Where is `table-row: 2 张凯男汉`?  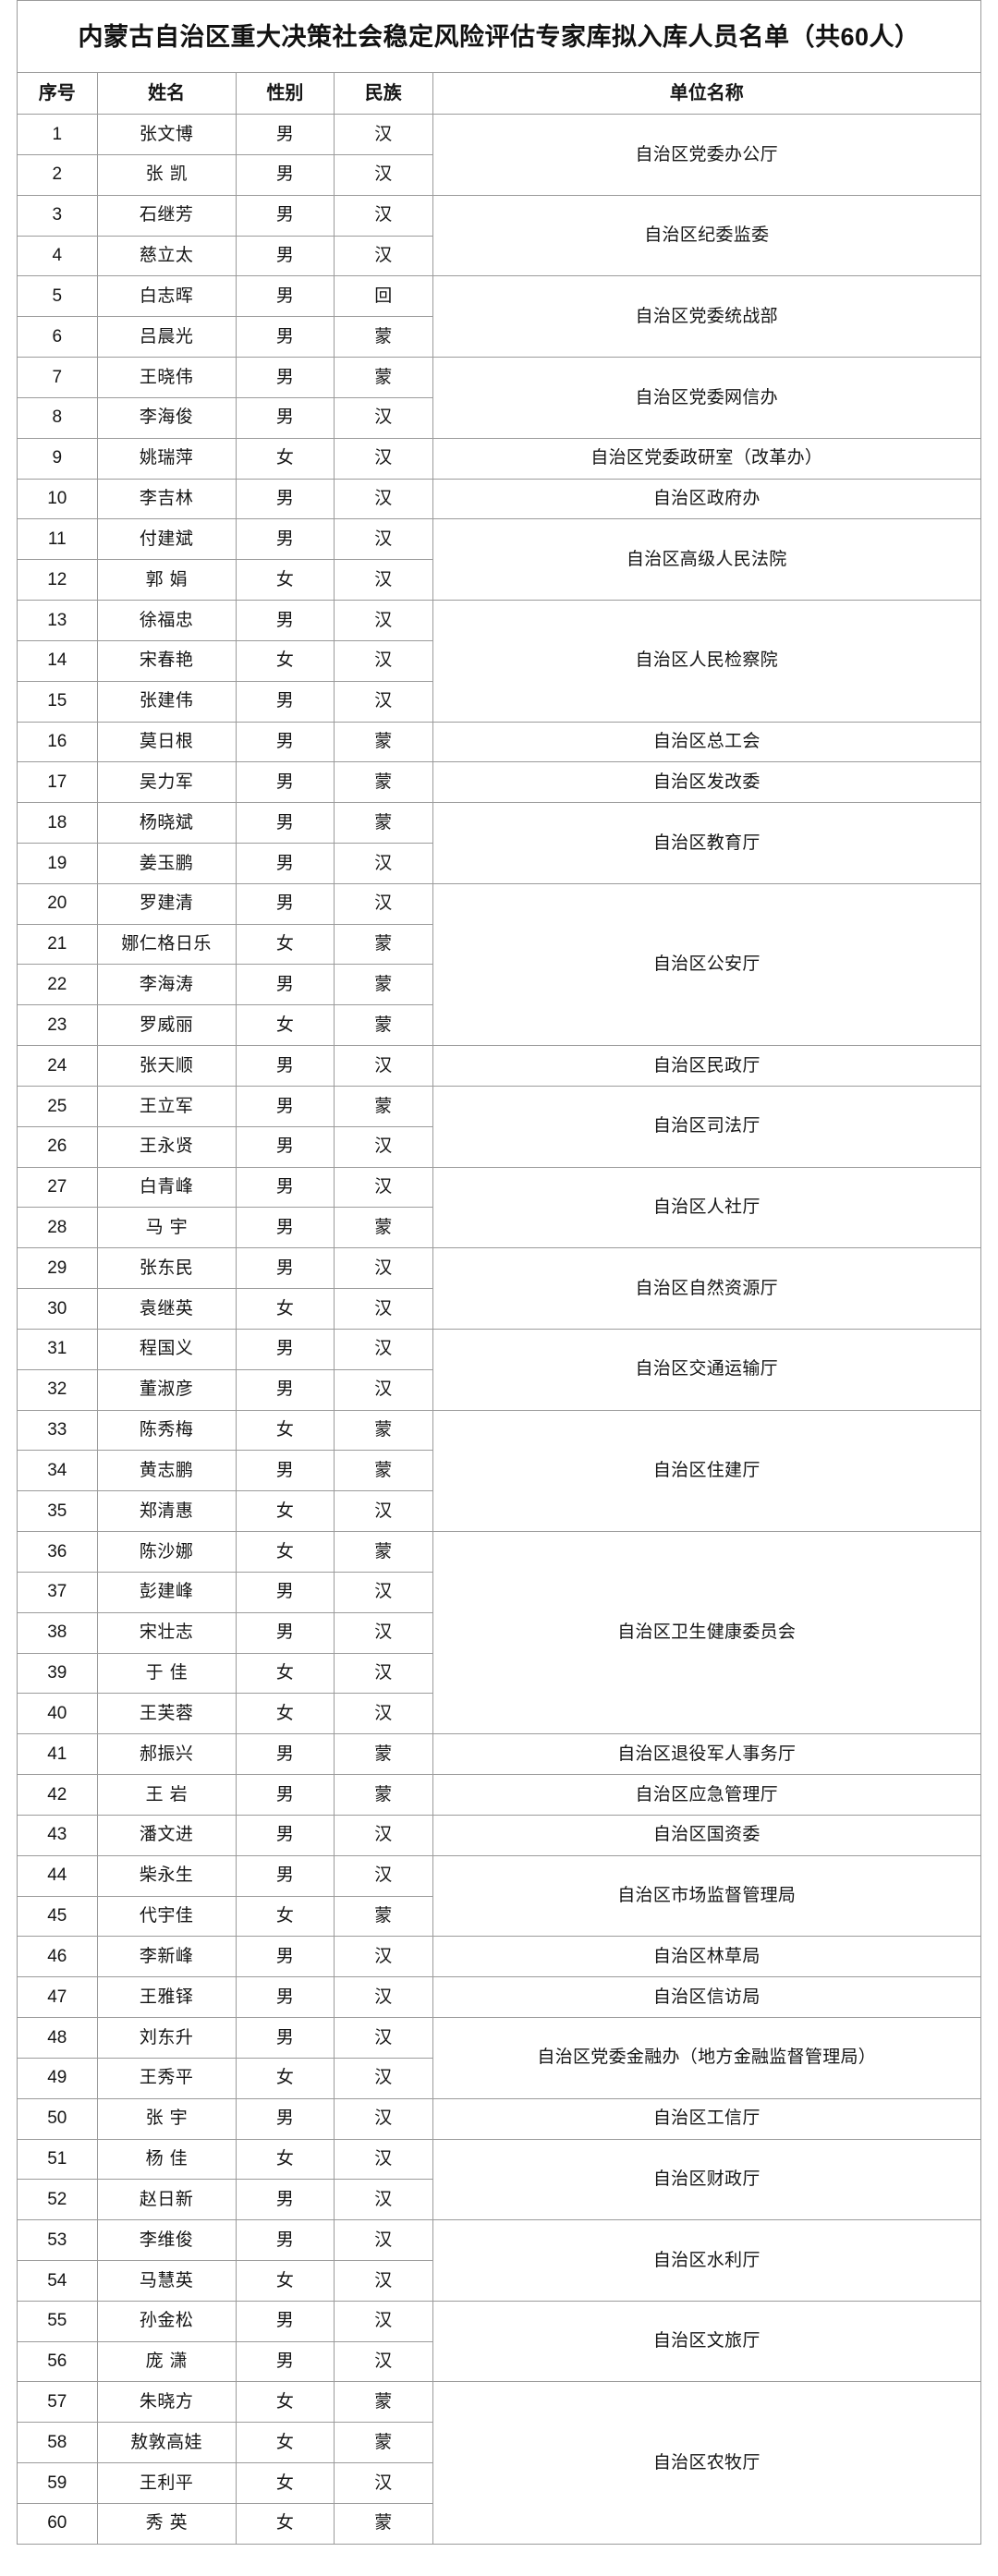
table-row: 2 张凯男汉 is located at coordinates (499, 174).